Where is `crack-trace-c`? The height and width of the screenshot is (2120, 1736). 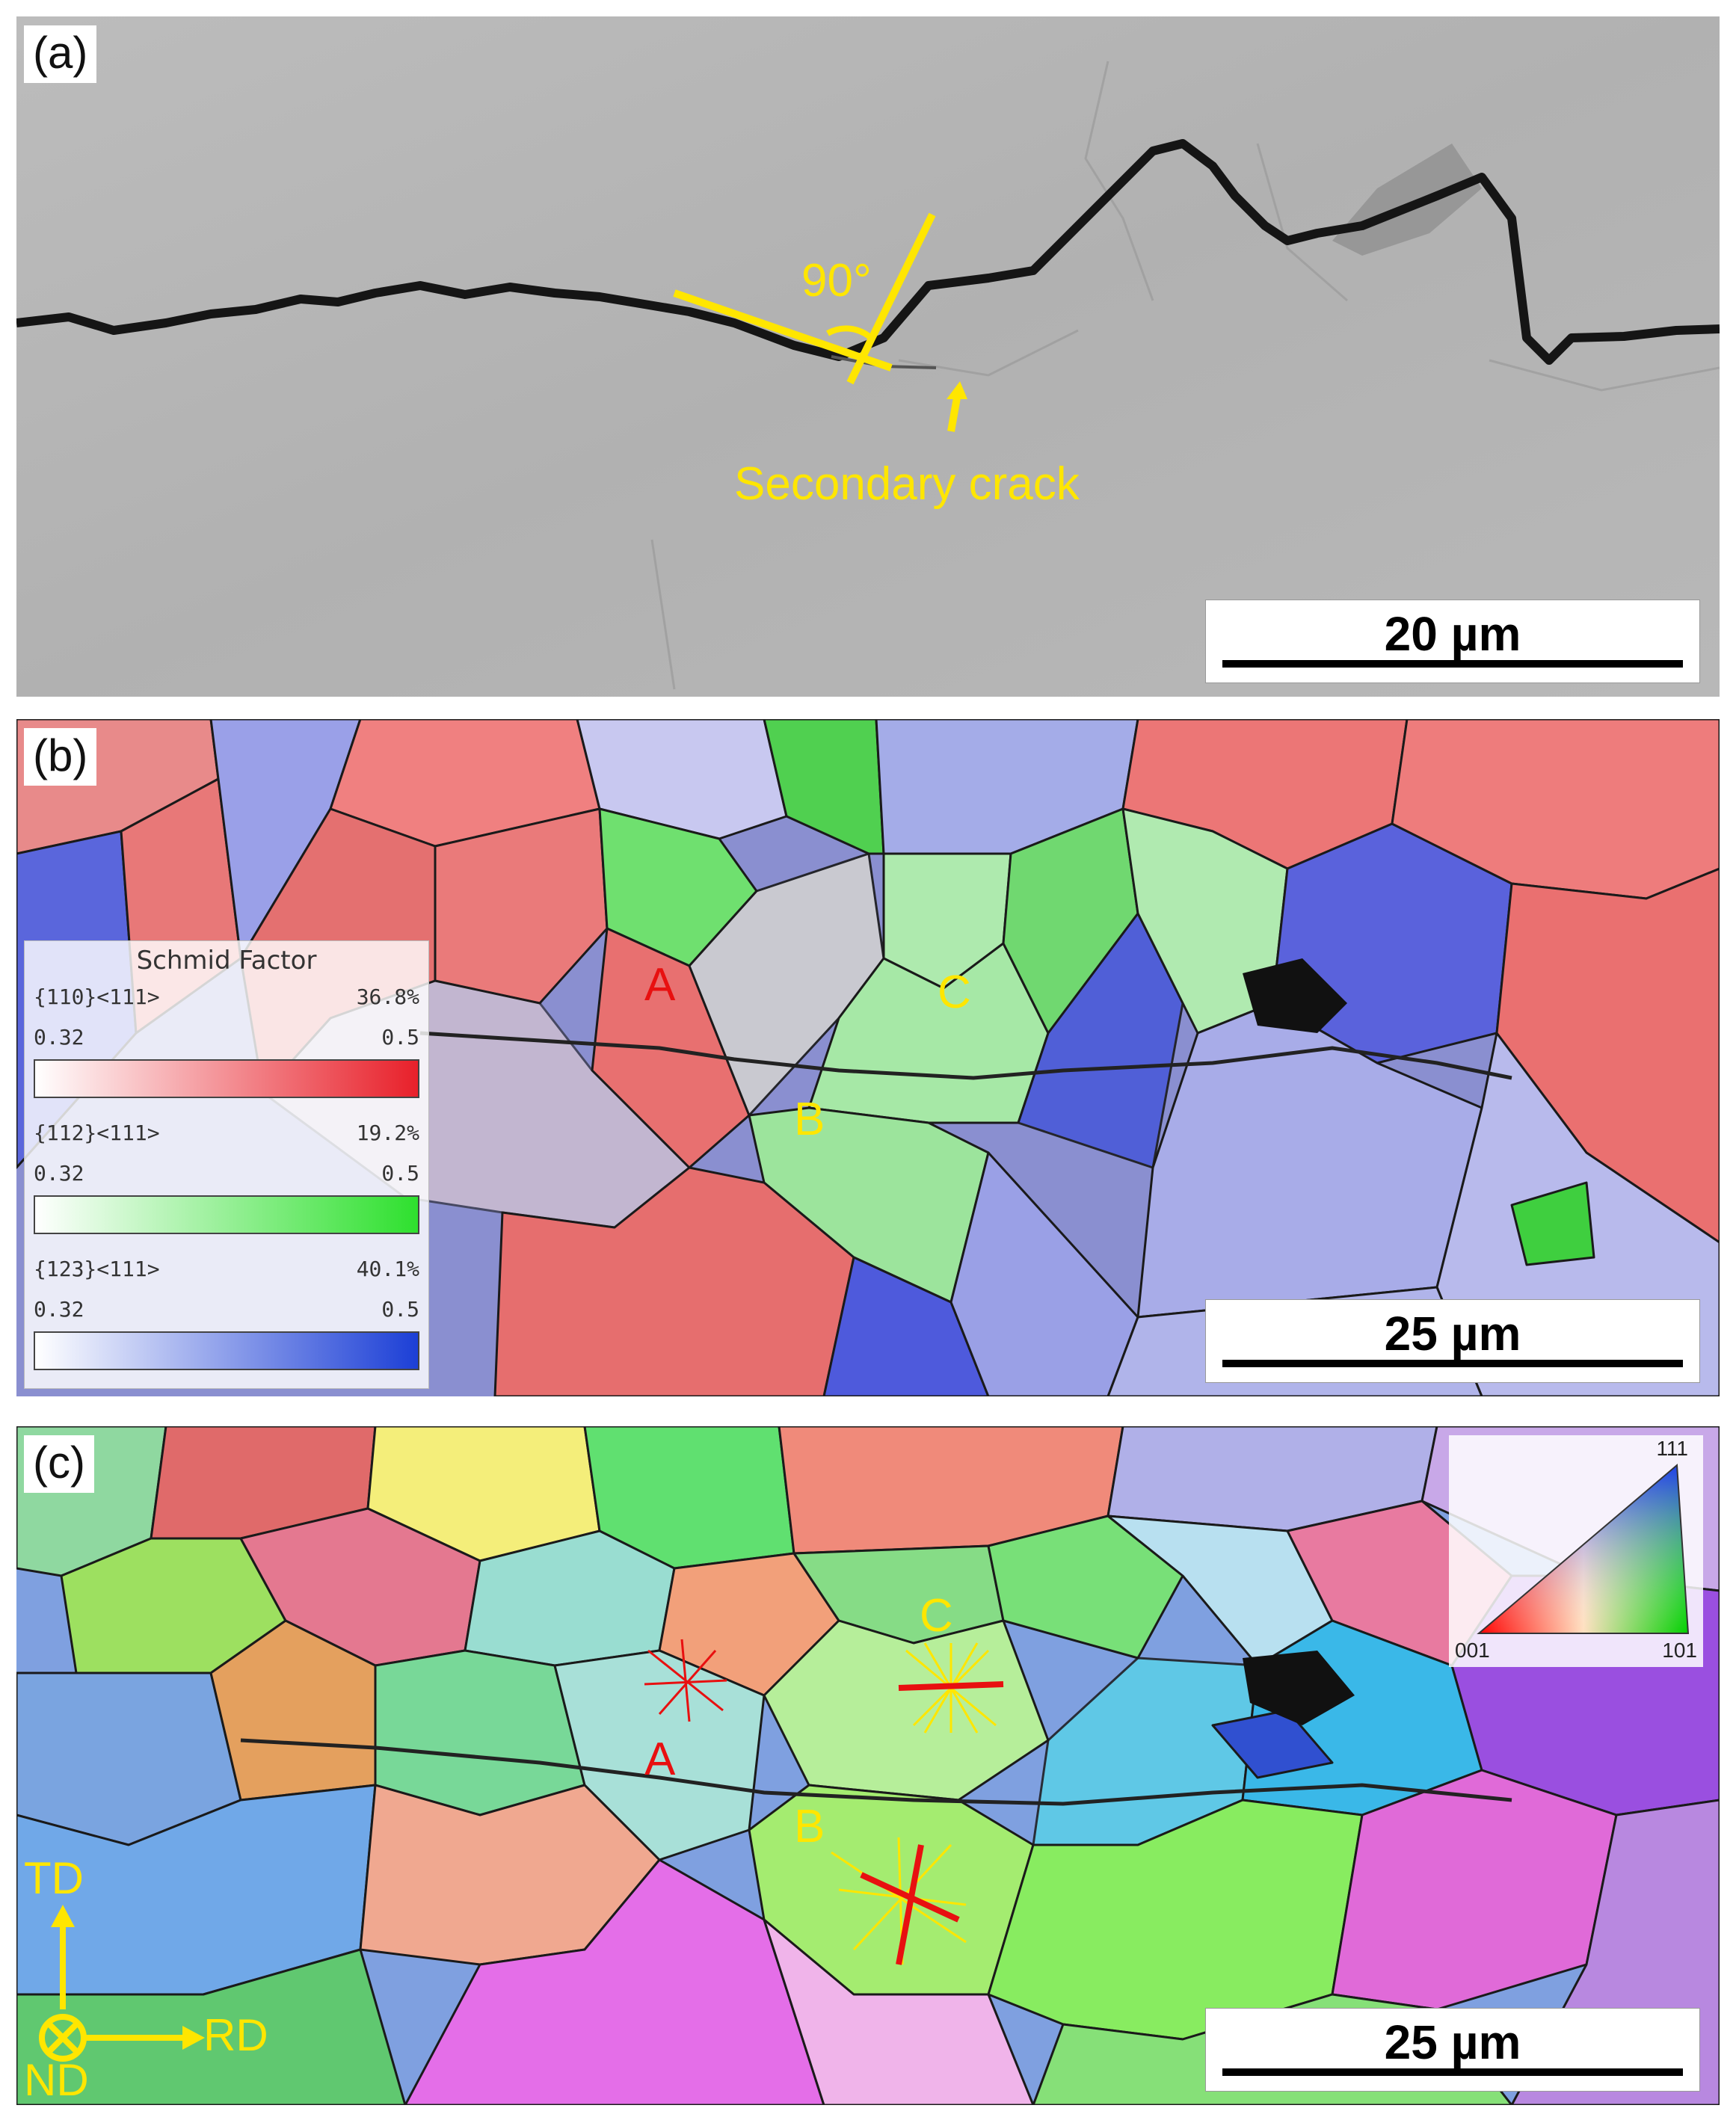
crack-trace-c is located at coordinates (876, 1772).